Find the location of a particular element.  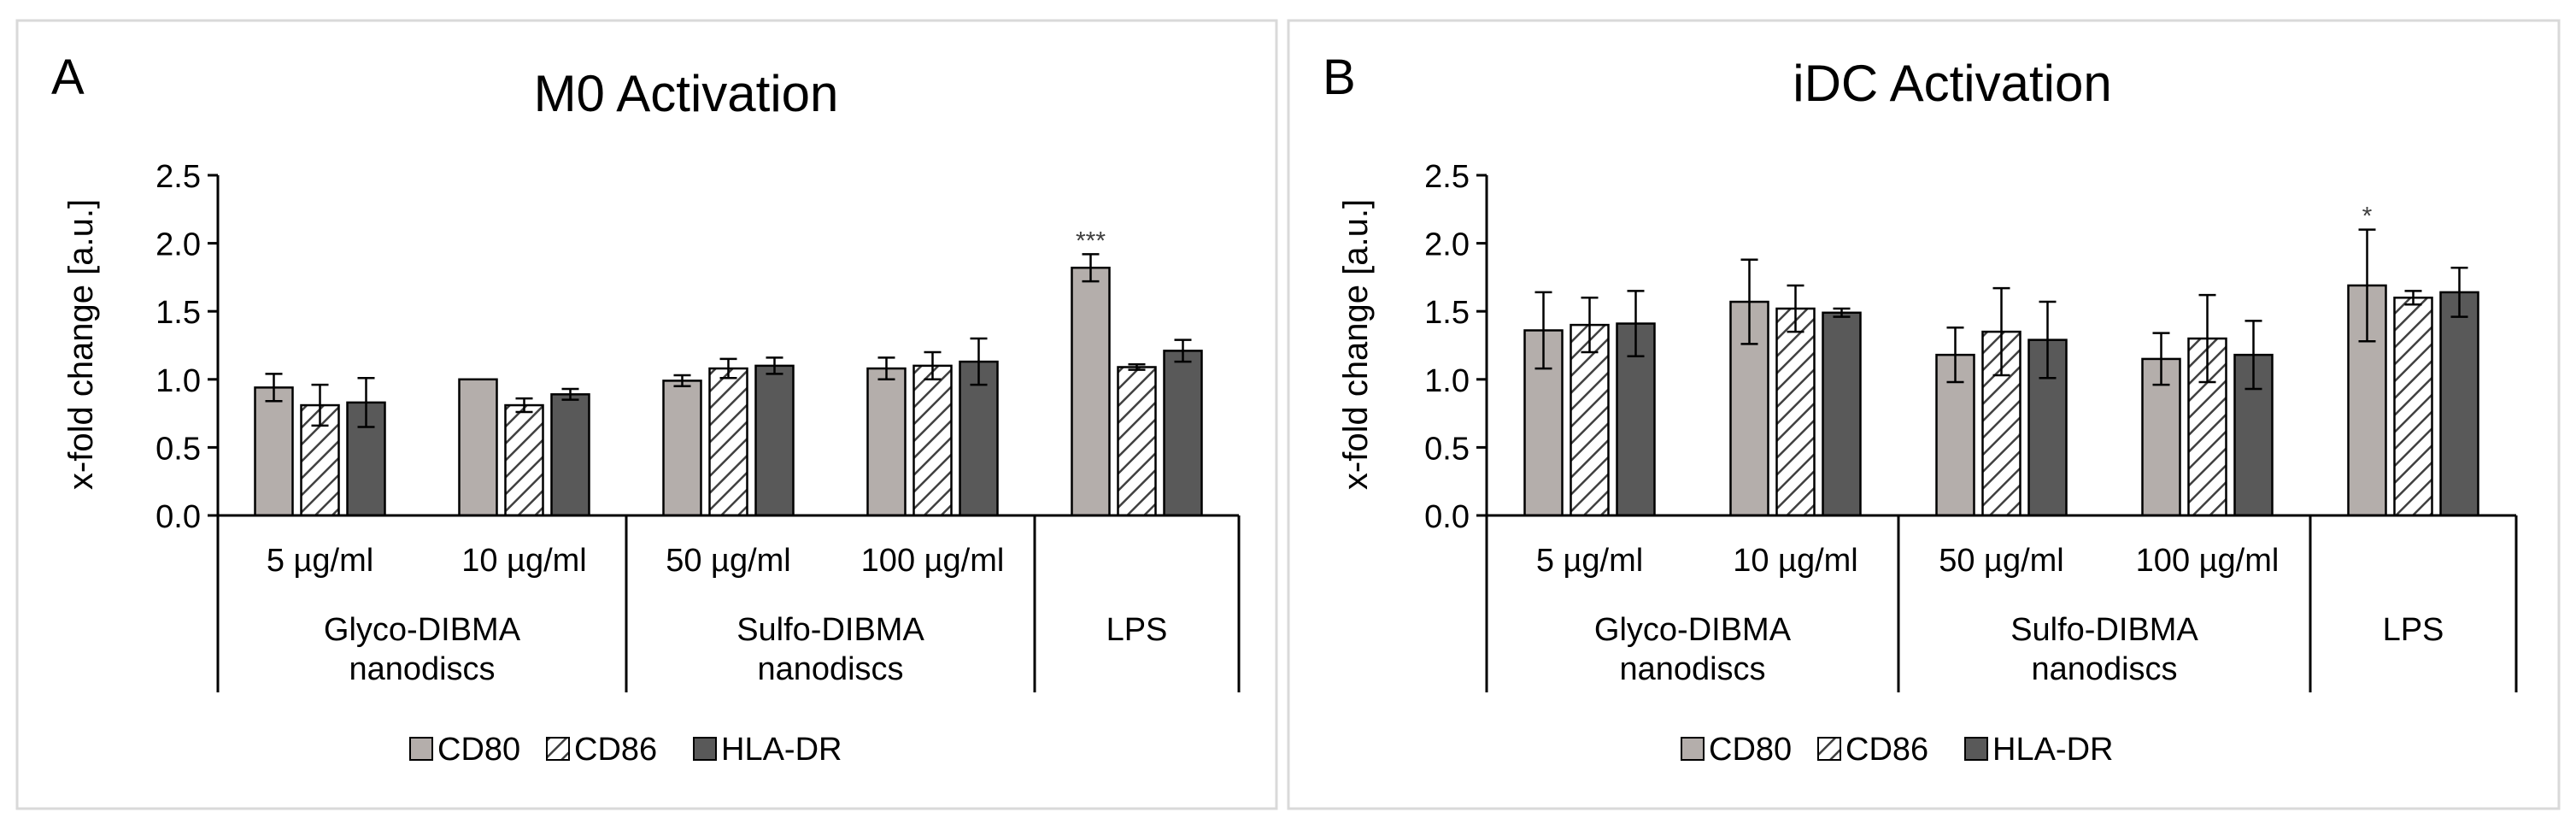

panel-b-y-axis-label: x-fold change [a.u.] is located at coordinates (1356, 344).